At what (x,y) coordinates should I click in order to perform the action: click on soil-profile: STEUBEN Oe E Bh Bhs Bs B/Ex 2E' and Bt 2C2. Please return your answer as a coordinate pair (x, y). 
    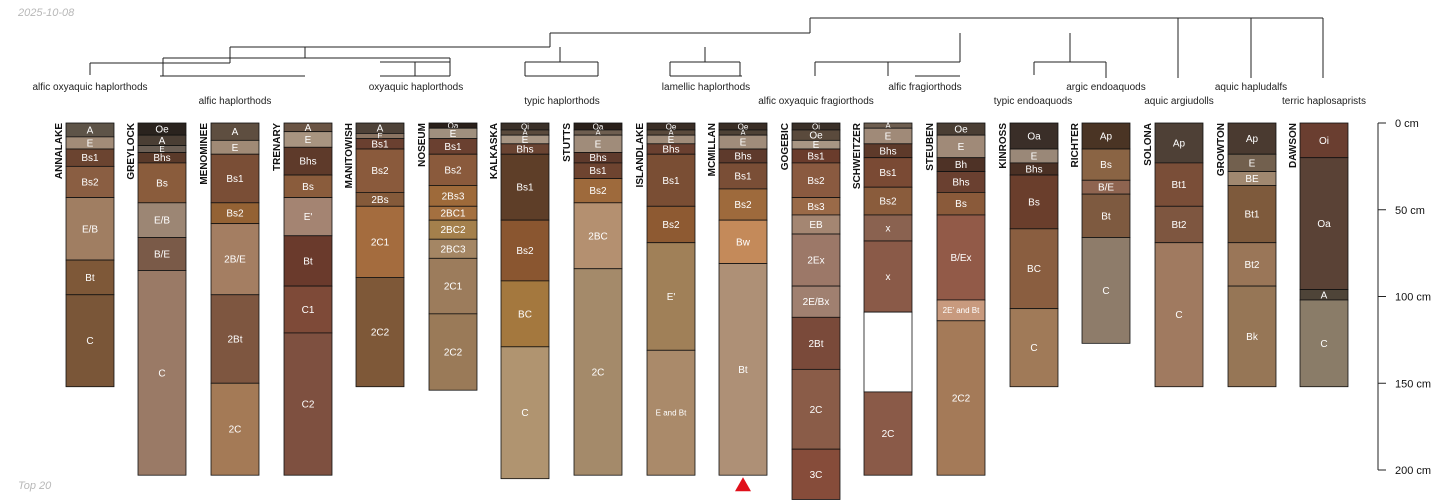
    Looking at the image, I should click on (955, 299).